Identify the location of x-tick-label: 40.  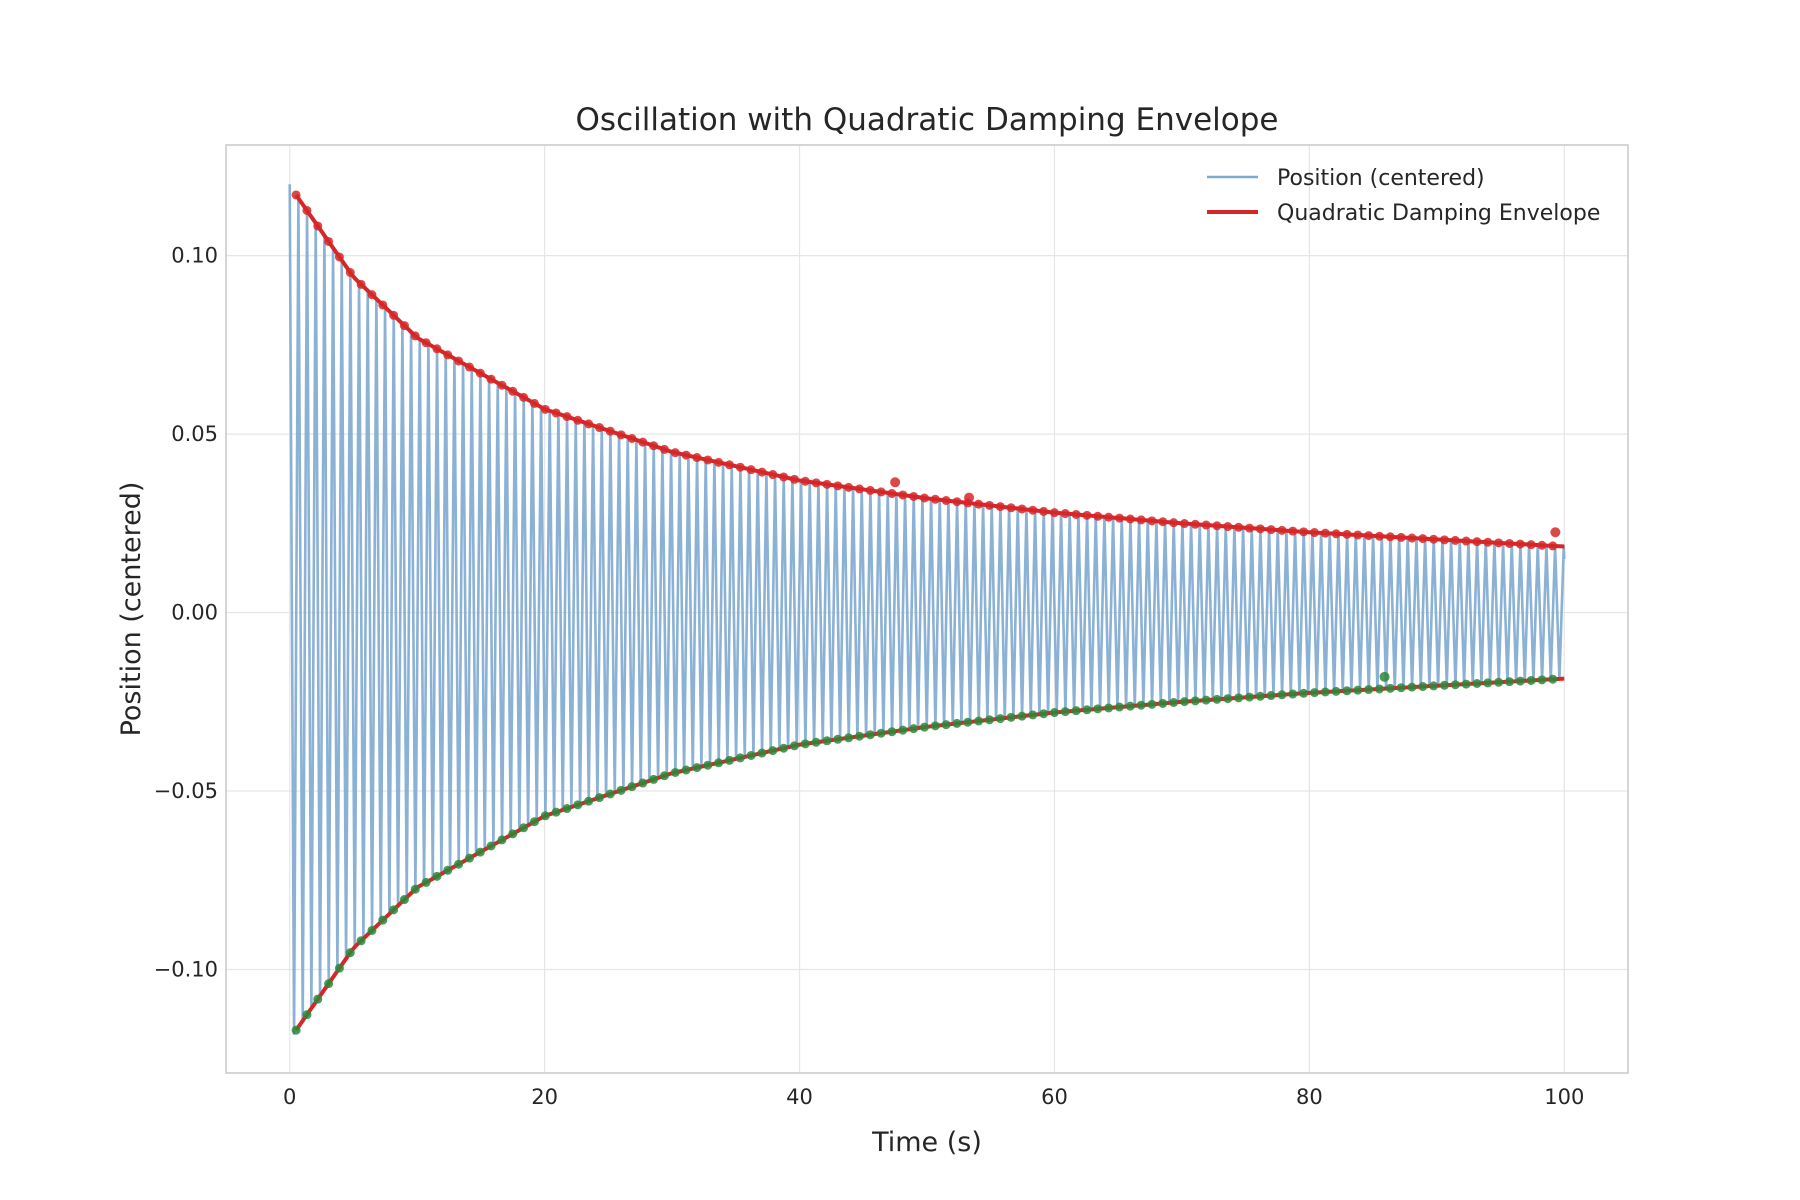
(799, 1097).